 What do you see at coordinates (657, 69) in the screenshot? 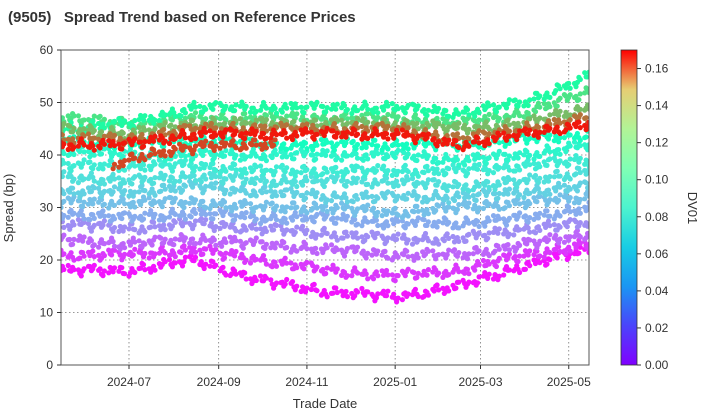
I see `colorbar-tick-label: 0.16` at bounding box center [657, 69].